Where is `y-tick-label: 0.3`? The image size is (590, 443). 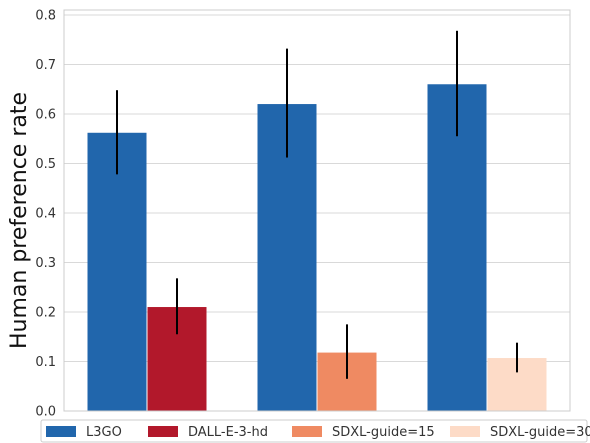
y-tick-label: 0.3 is located at coordinates (45, 263).